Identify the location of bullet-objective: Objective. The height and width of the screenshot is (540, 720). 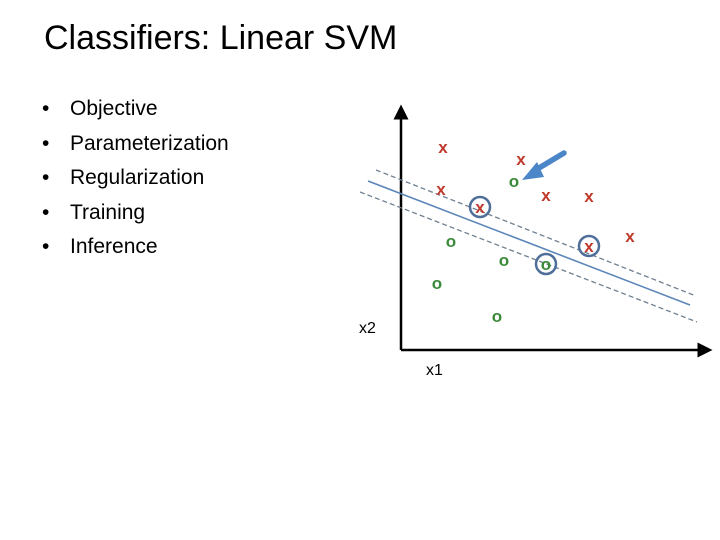
(135, 109).